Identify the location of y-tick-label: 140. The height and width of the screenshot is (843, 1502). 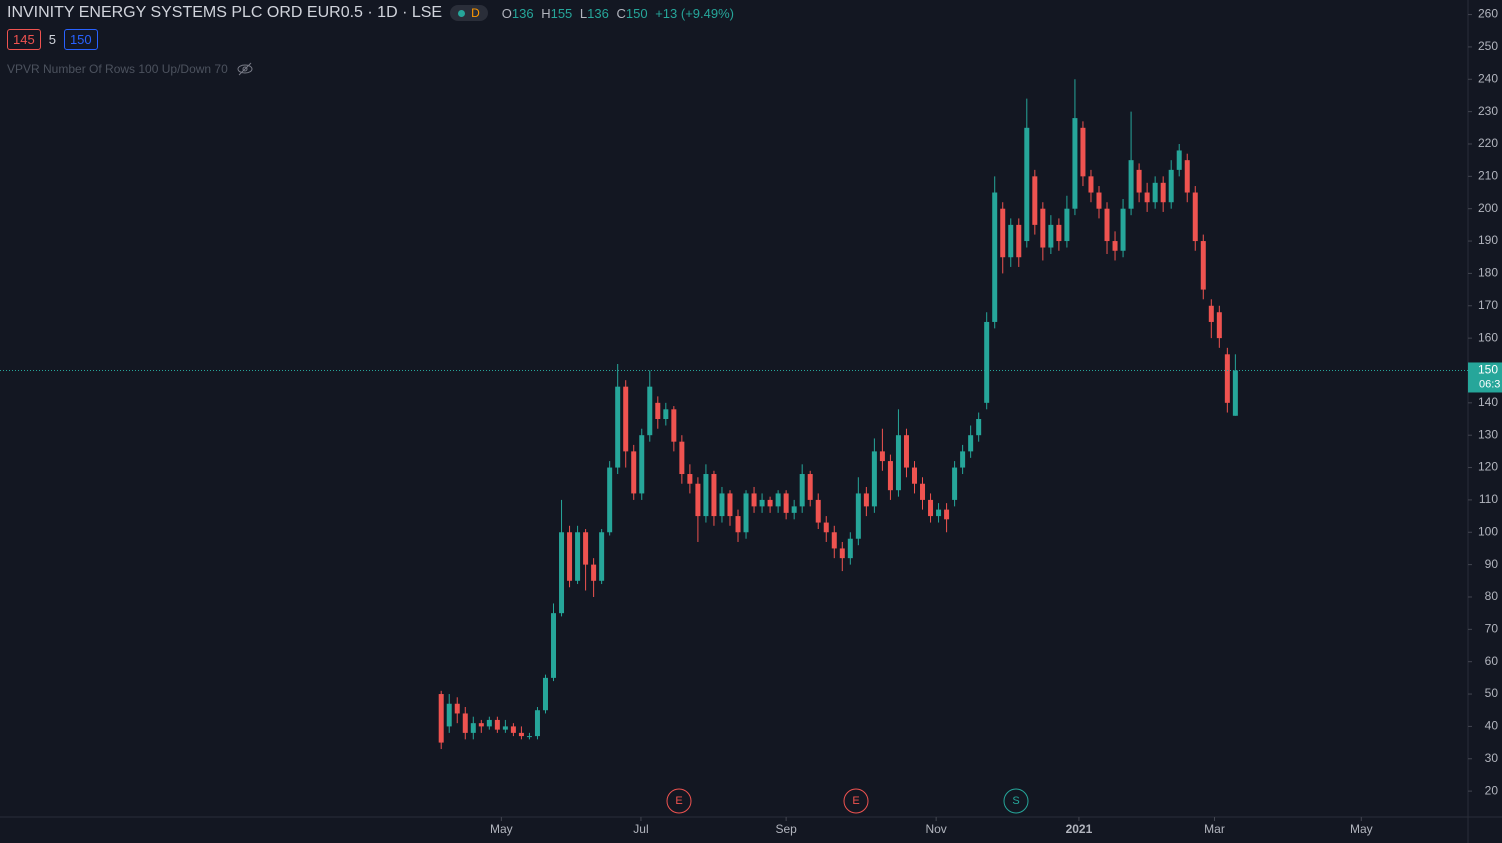
(1488, 402).